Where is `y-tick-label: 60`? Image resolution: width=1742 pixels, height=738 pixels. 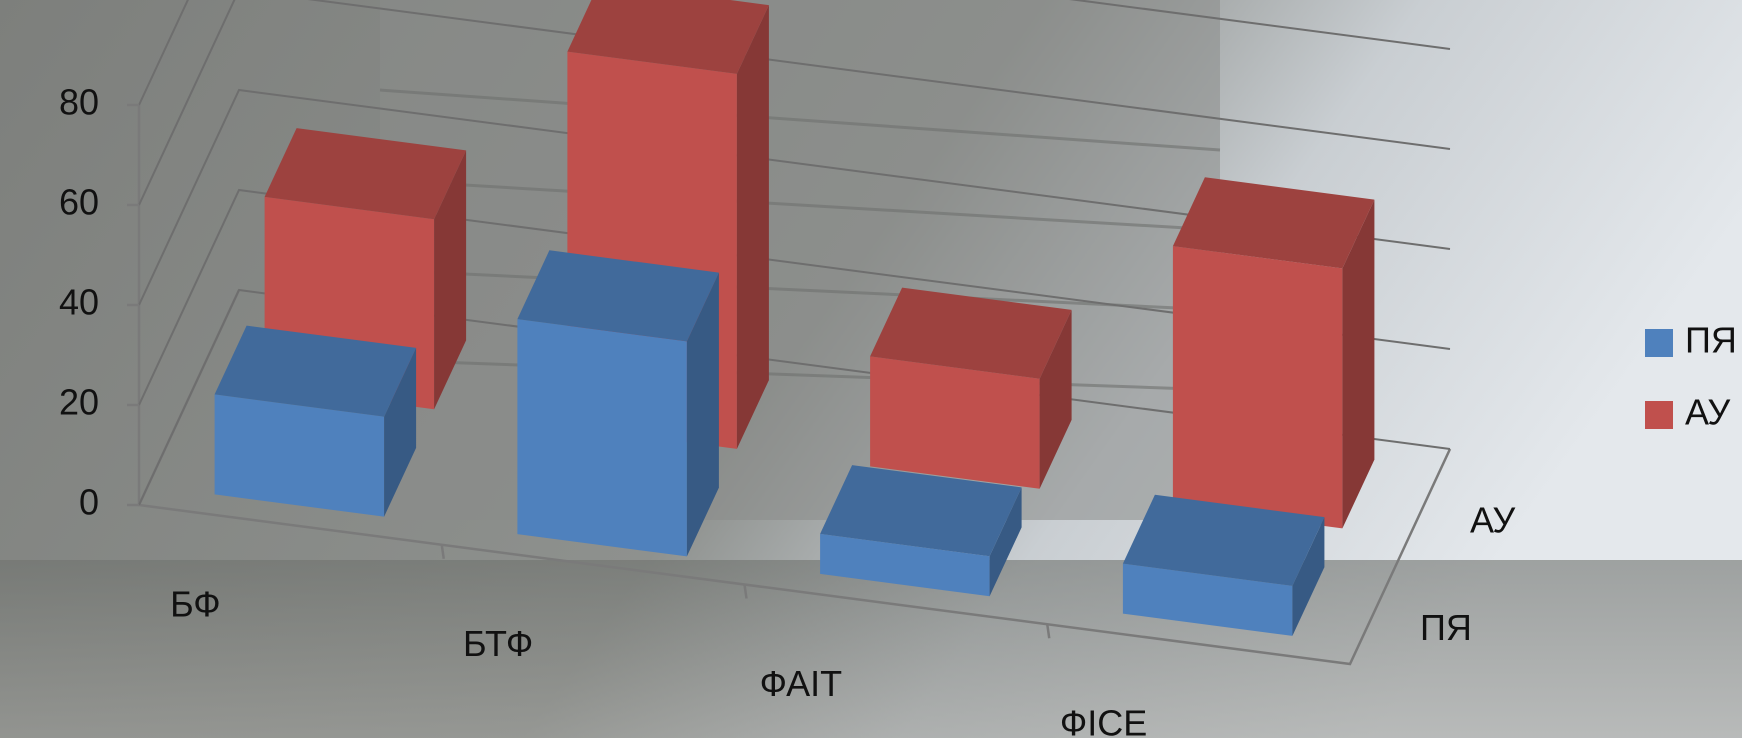 y-tick-label: 60 is located at coordinates (79, 202).